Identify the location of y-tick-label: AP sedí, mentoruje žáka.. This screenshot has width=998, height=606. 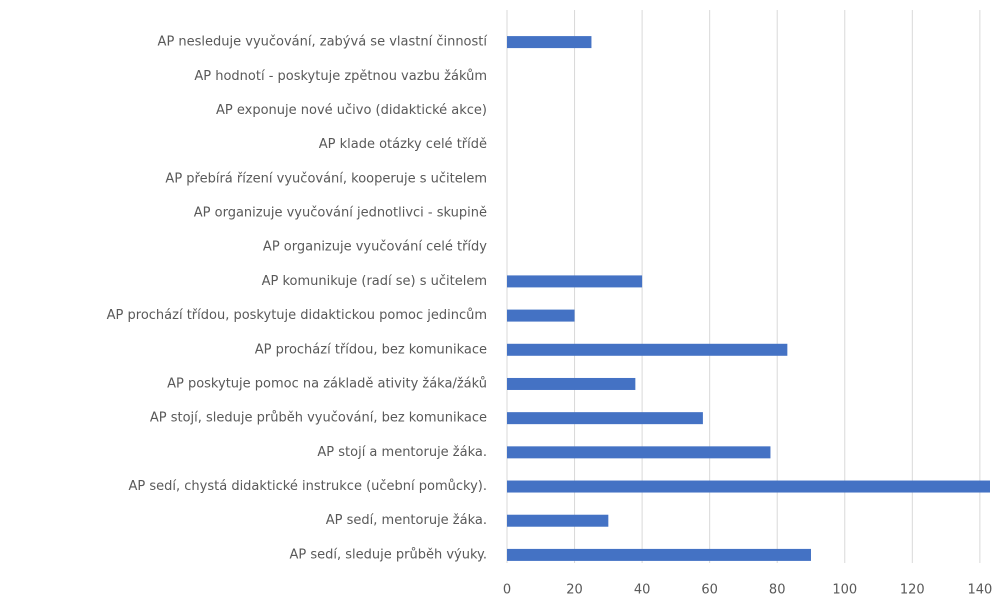
(406, 520).